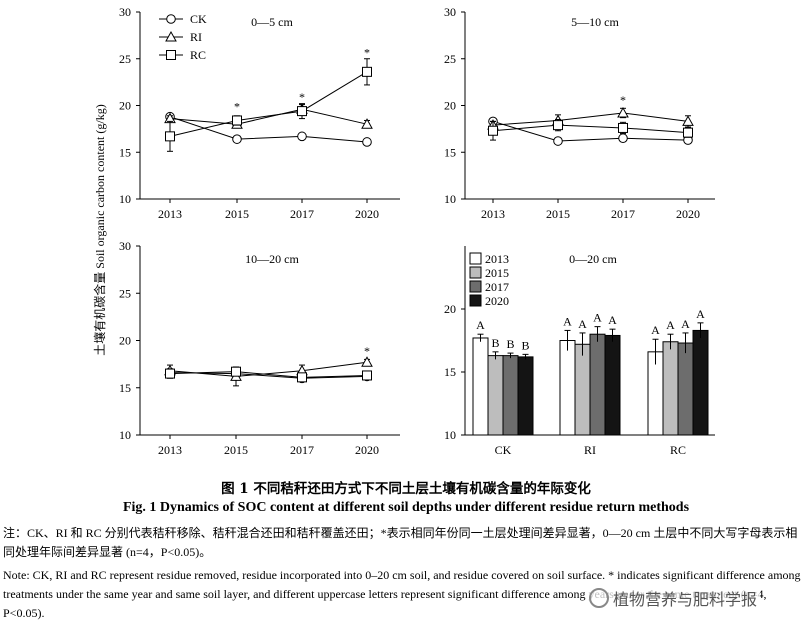 This screenshot has width=812, height=630. I want to click on panel-4-bar-CK-2013, so click(480, 386).